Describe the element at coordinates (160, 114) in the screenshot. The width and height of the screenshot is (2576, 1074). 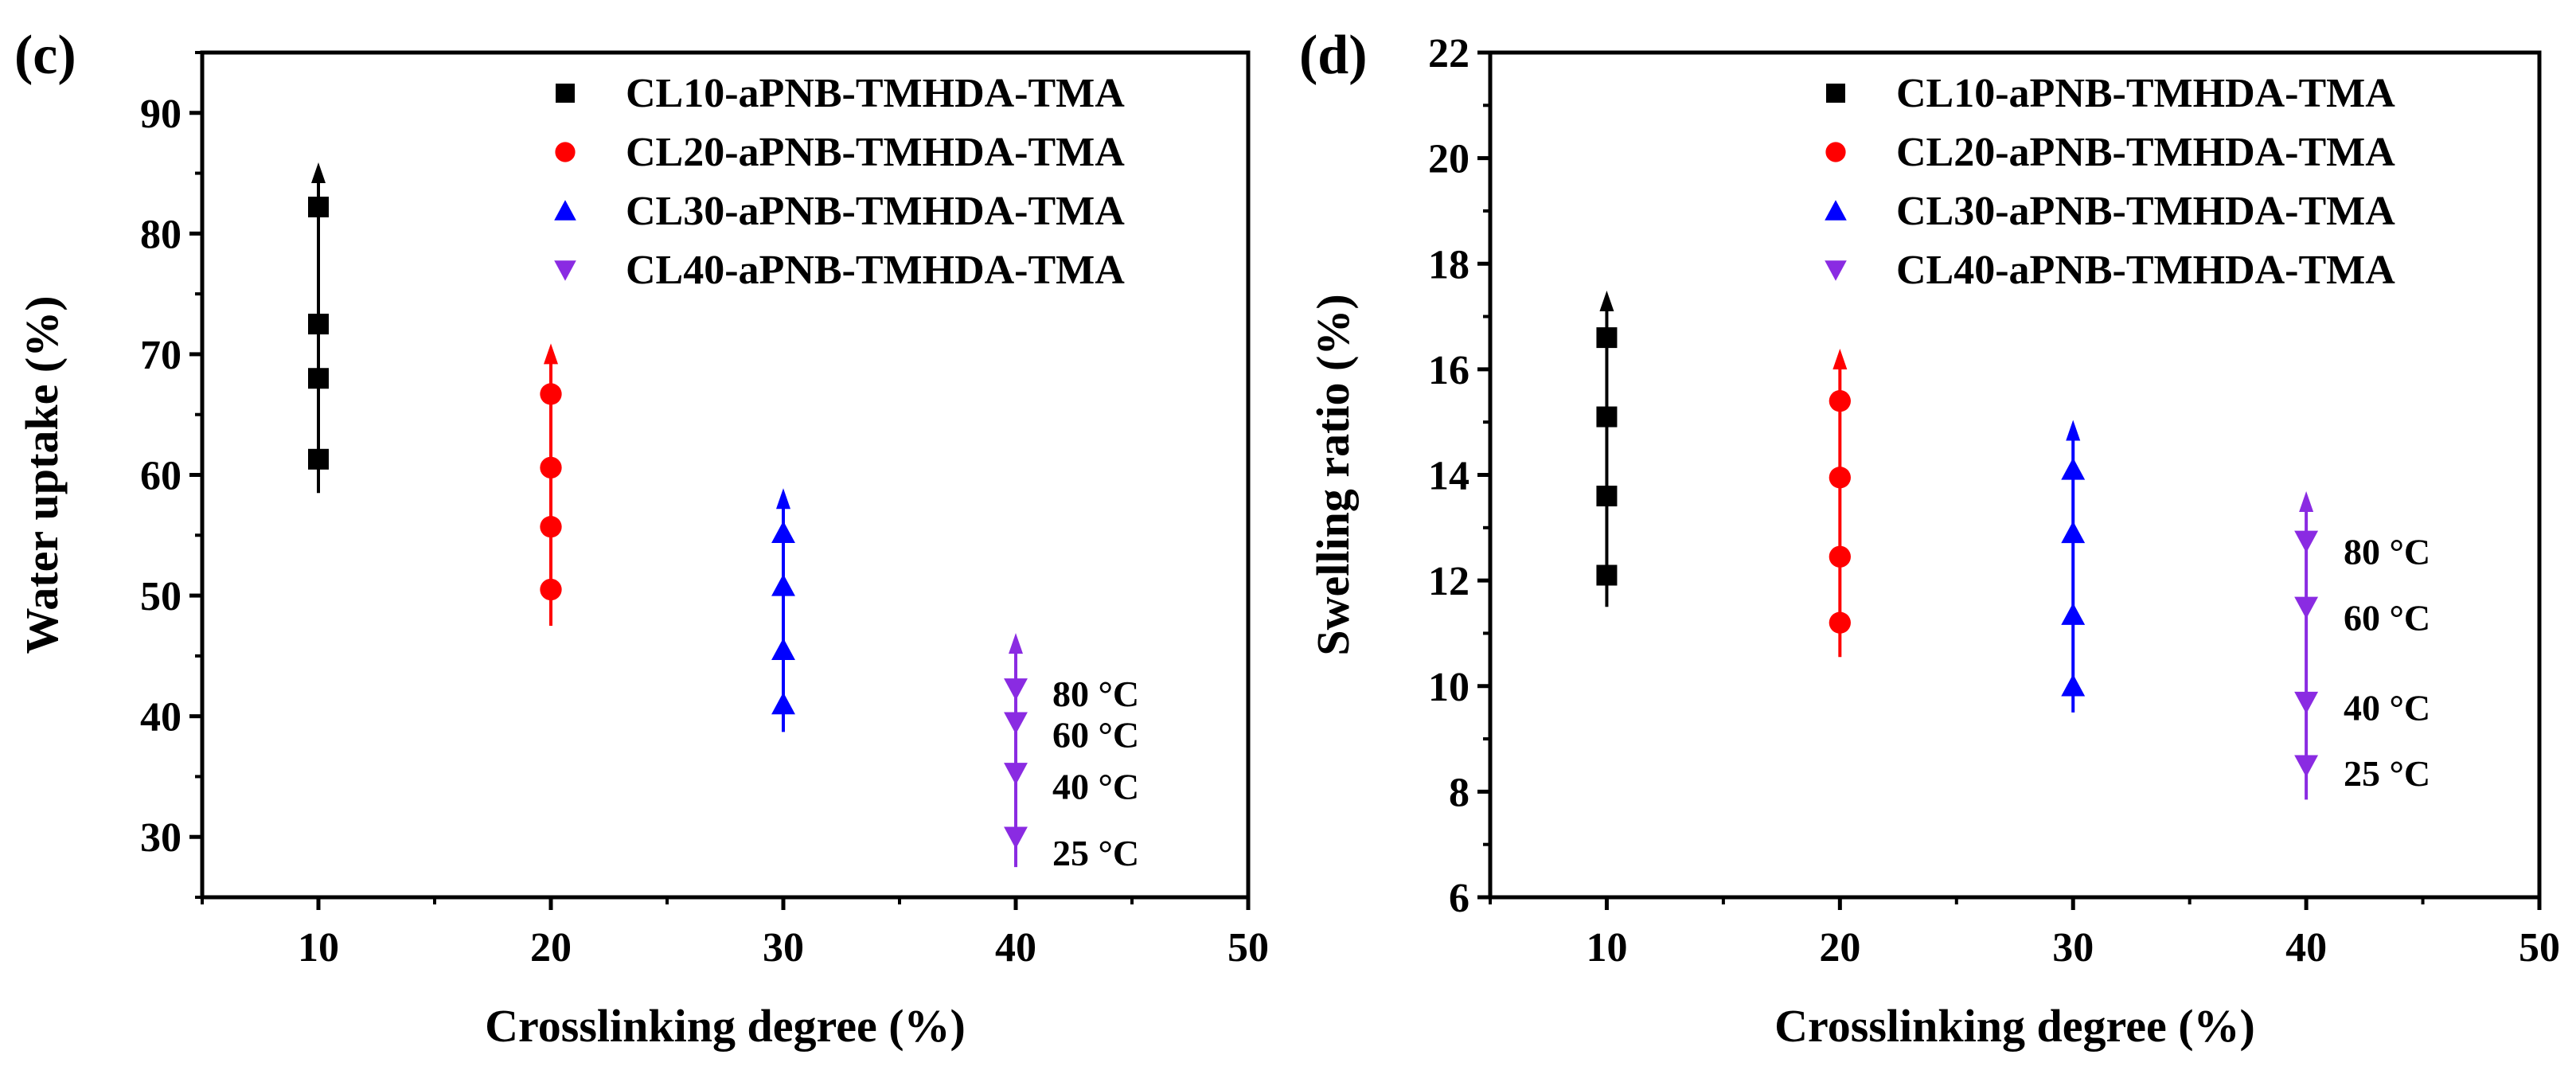
I see `y-tick-label: 90` at that location.